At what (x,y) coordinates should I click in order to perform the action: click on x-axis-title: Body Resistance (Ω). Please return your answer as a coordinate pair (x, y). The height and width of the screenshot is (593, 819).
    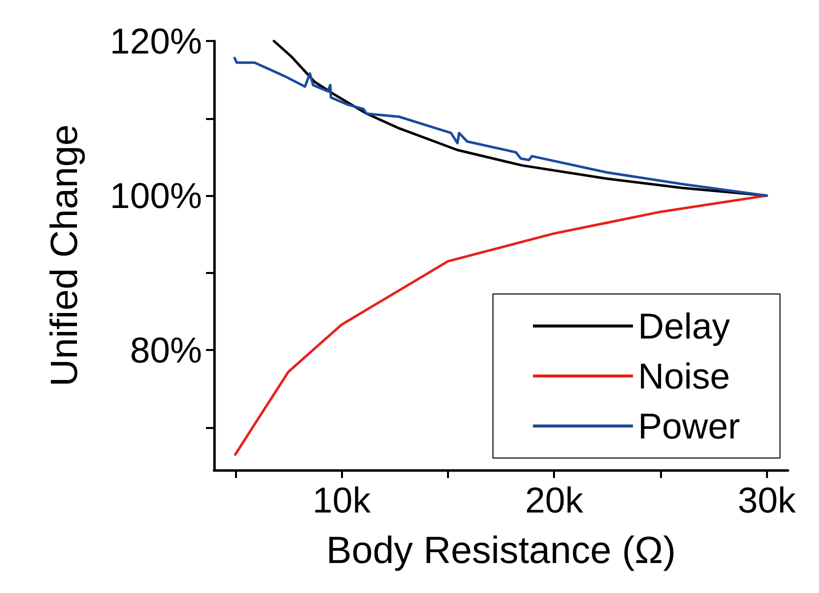
    Looking at the image, I should click on (501, 551).